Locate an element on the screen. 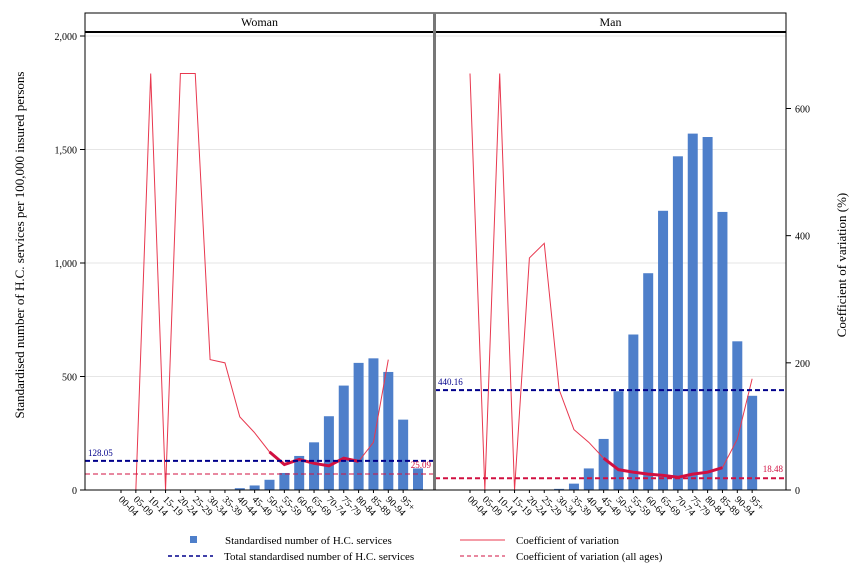 Image resolution: width=864 pixels, height=576 pixels. y-left-tick-label: 1,000 is located at coordinates (66, 264).